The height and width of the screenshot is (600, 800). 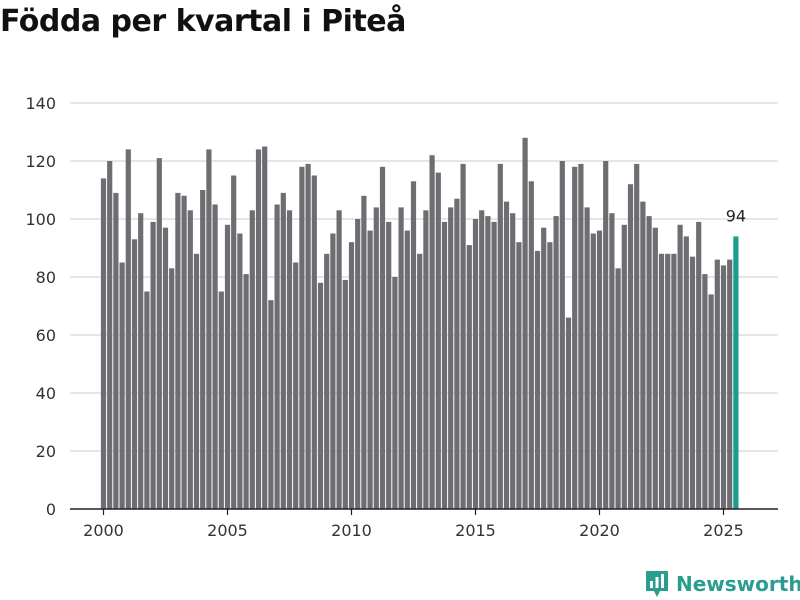 What do you see at coordinates (736, 372) in the screenshot?
I see `bar-highlight` at bounding box center [736, 372].